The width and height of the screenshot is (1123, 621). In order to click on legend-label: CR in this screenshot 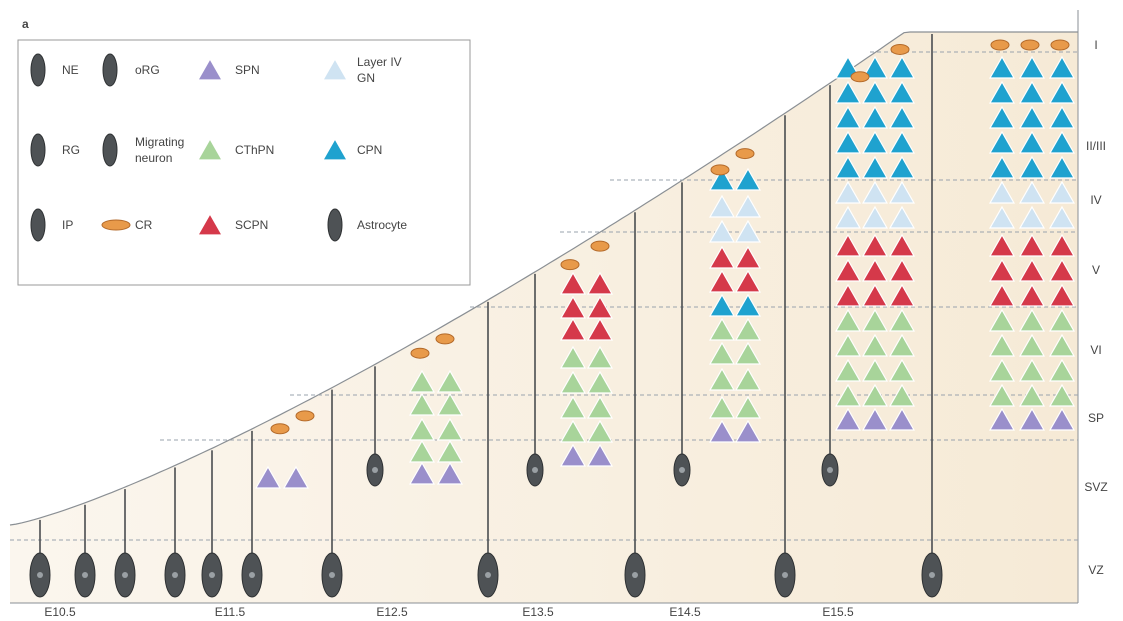, I will do `click(144, 225)`.